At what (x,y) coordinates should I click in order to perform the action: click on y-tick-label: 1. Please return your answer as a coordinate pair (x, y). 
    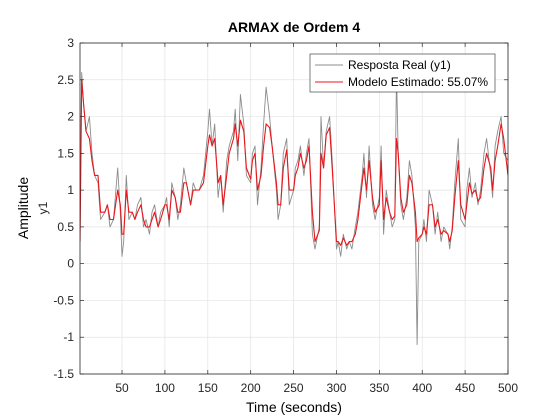
    Looking at the image, I should click on (70, 190).